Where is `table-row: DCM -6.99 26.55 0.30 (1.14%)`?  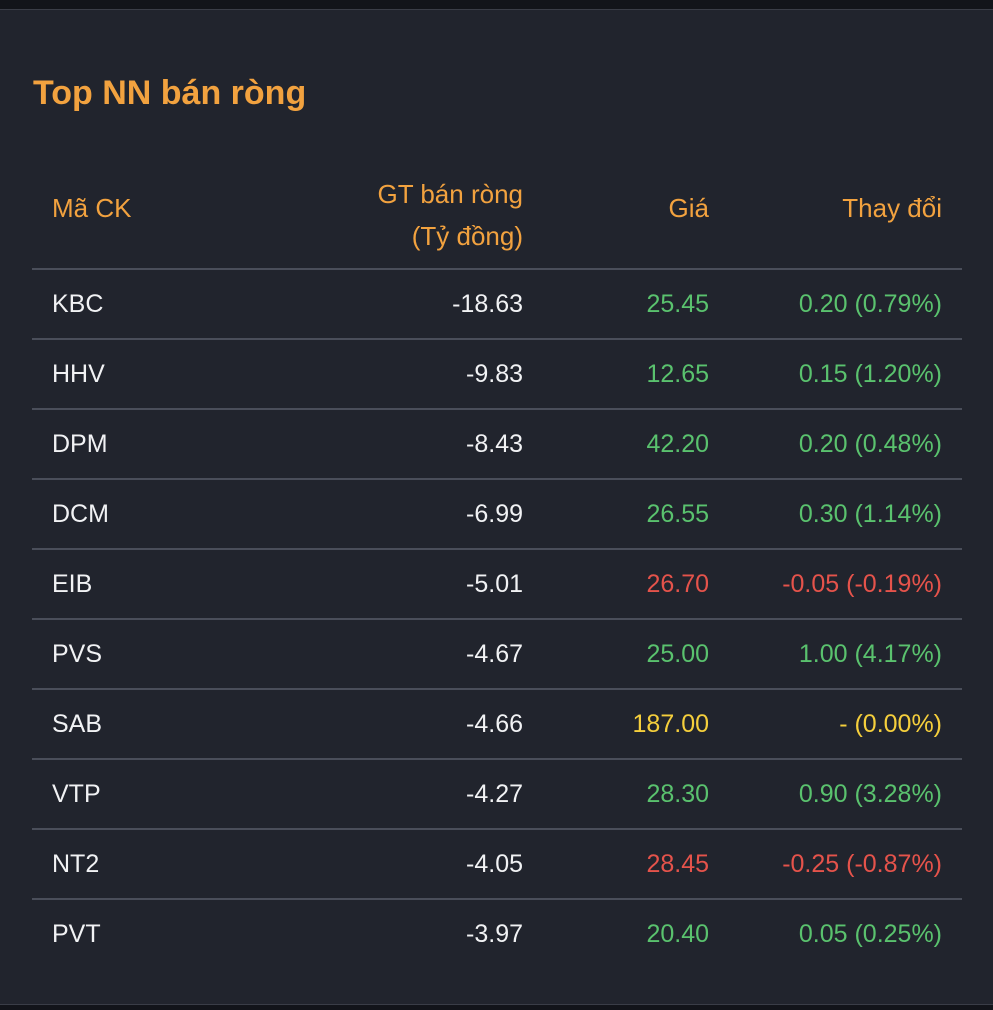
table-row: DCM -6.99 26.55 0.30 (1.14%) is located at coordinates (497, 515).